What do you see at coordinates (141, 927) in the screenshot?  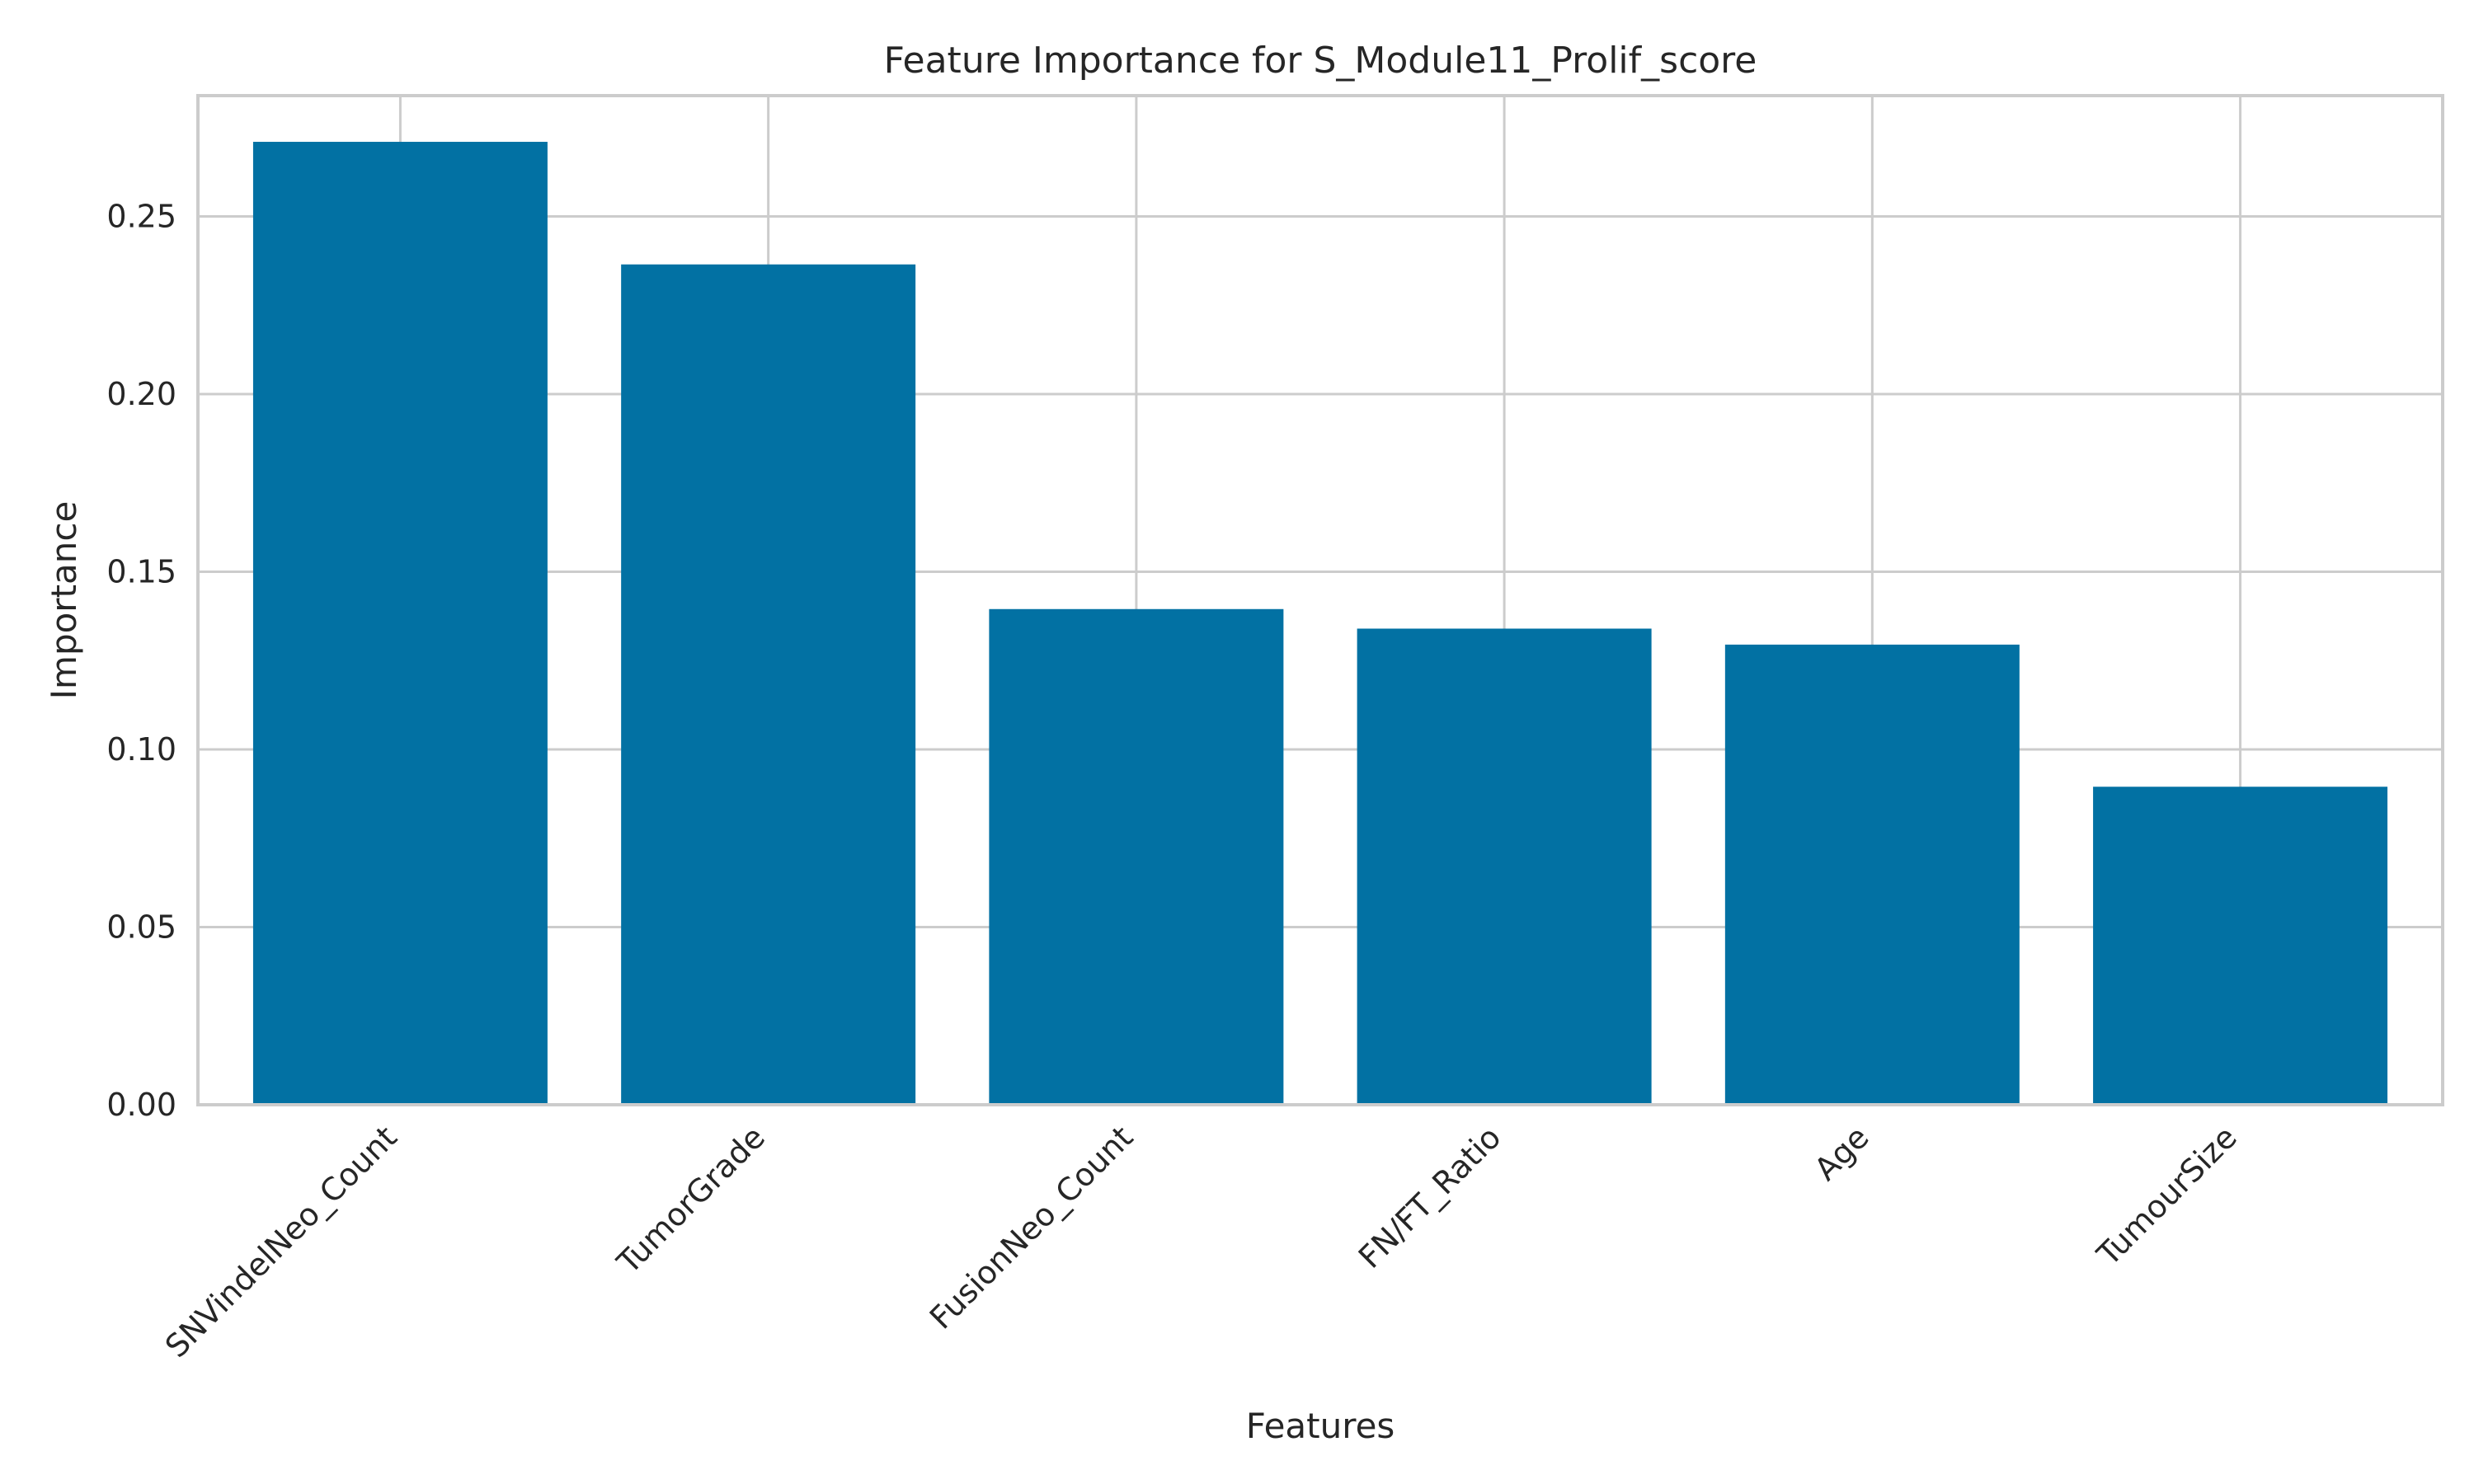 I see `y-tick-label: 0.05` at bounding box center [141, 927].